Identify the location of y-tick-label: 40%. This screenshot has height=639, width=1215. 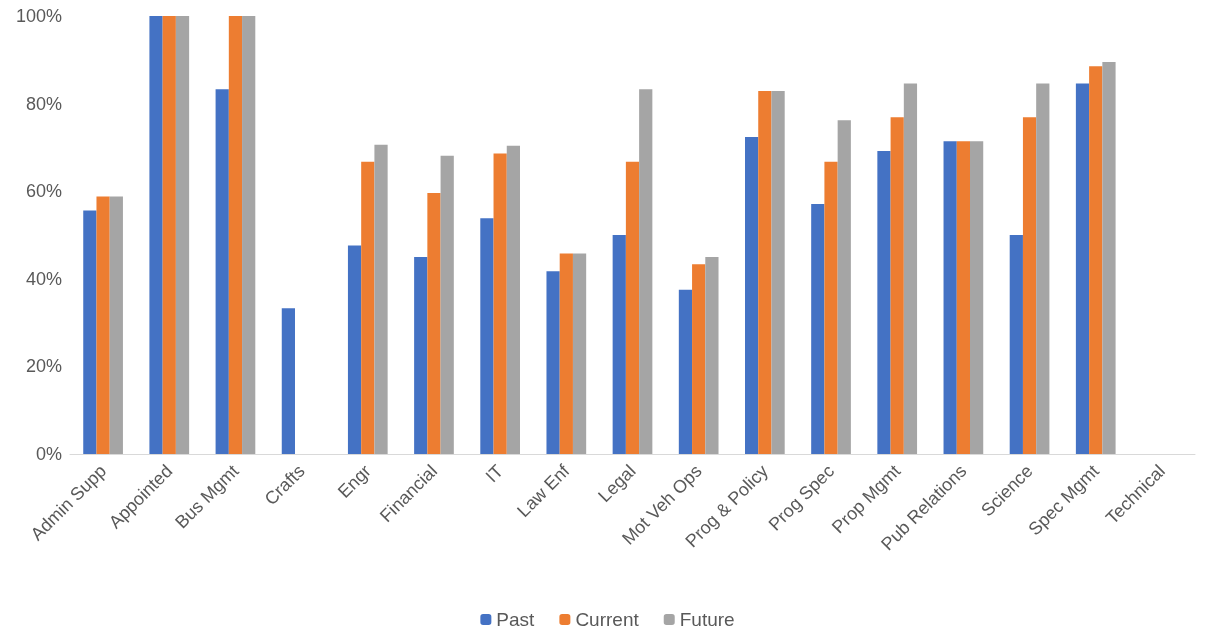
(43, 278).